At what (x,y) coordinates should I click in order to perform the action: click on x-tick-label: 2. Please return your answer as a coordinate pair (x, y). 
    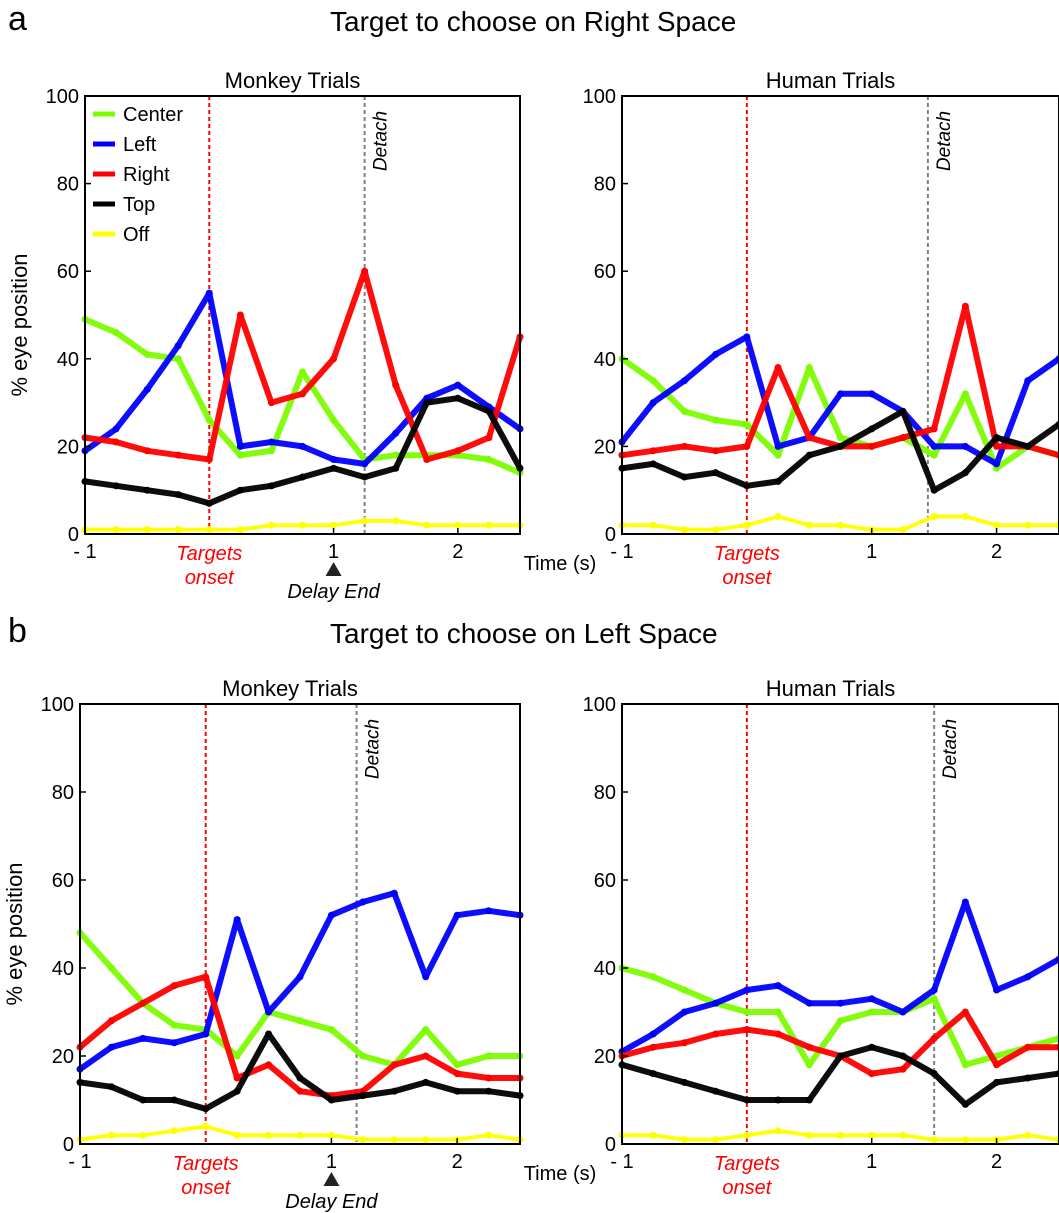
    Looking at the image, I should click on (457, 1162).